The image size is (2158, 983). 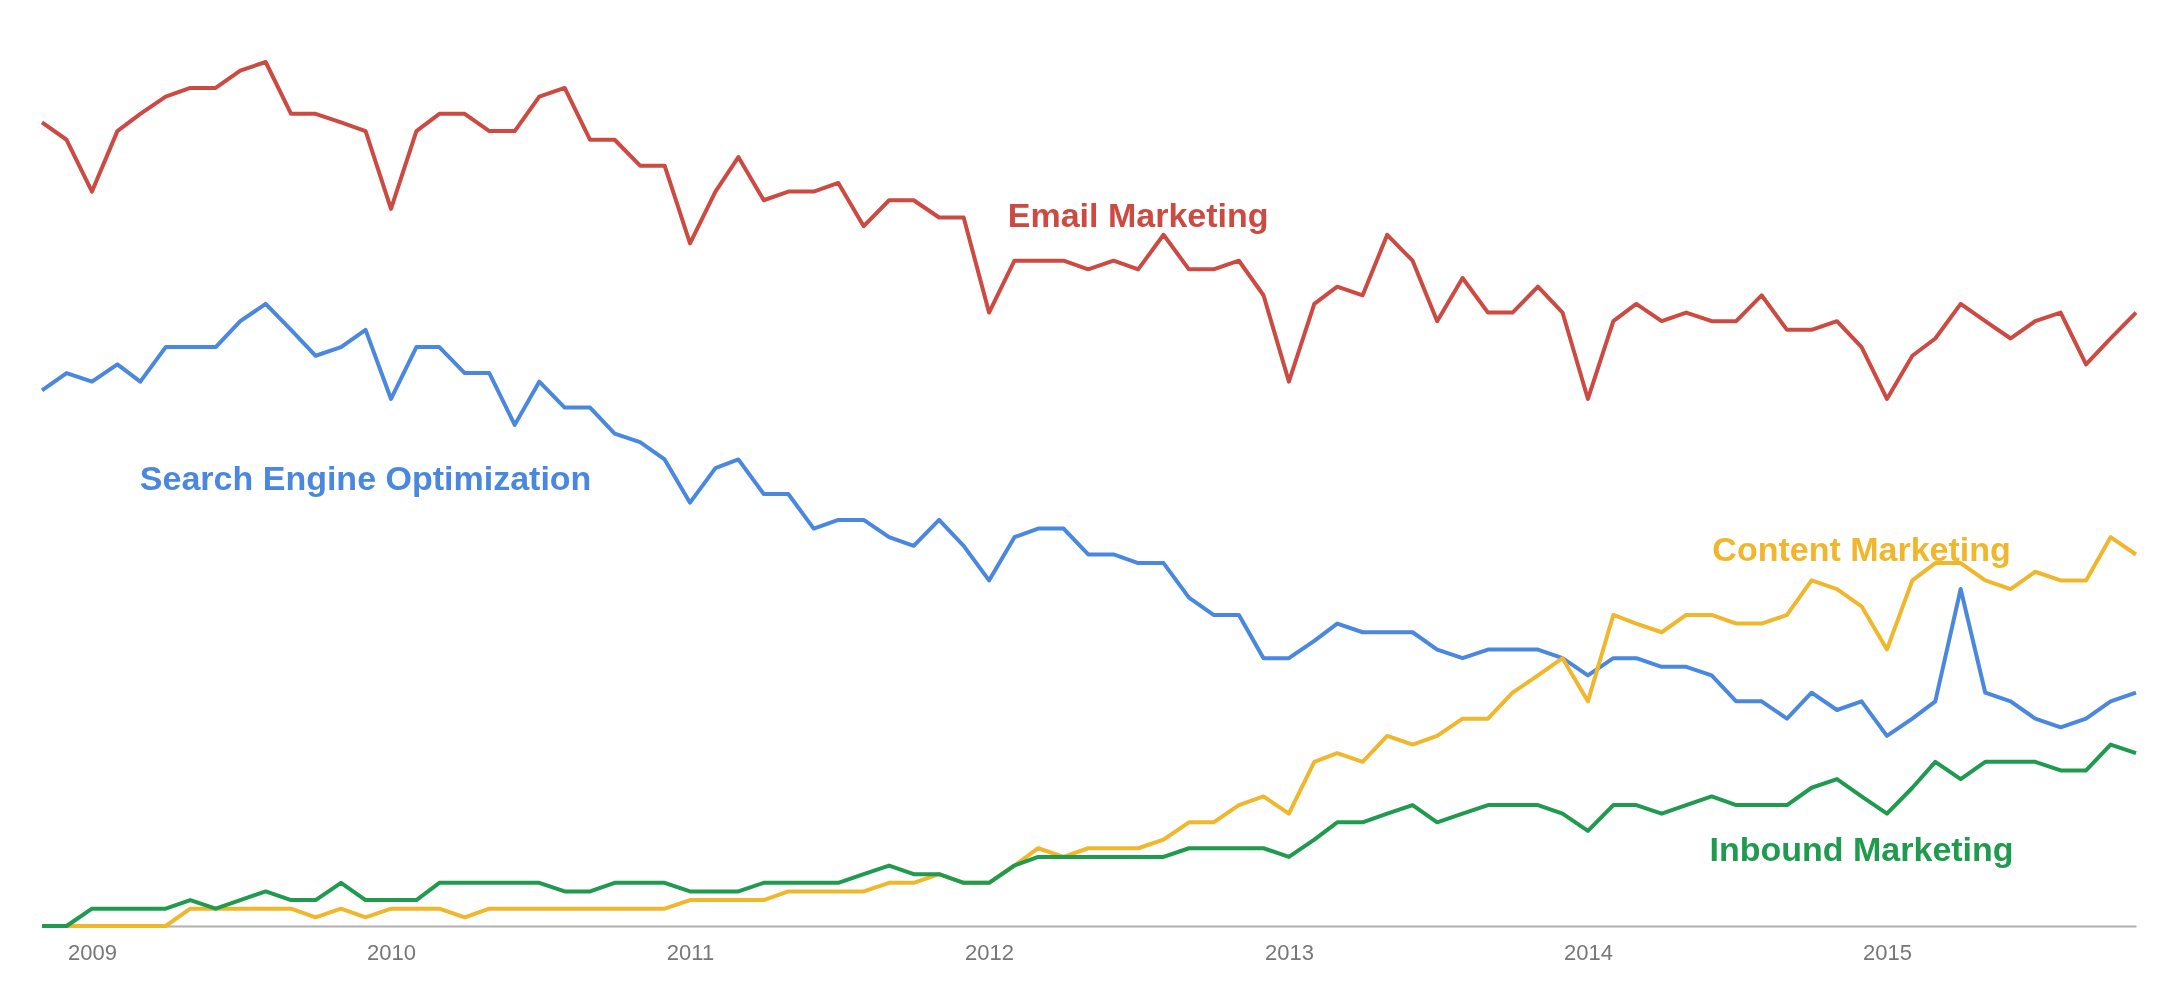 I want to click on x-tick-label: 2011, so click(x=690, y=952).